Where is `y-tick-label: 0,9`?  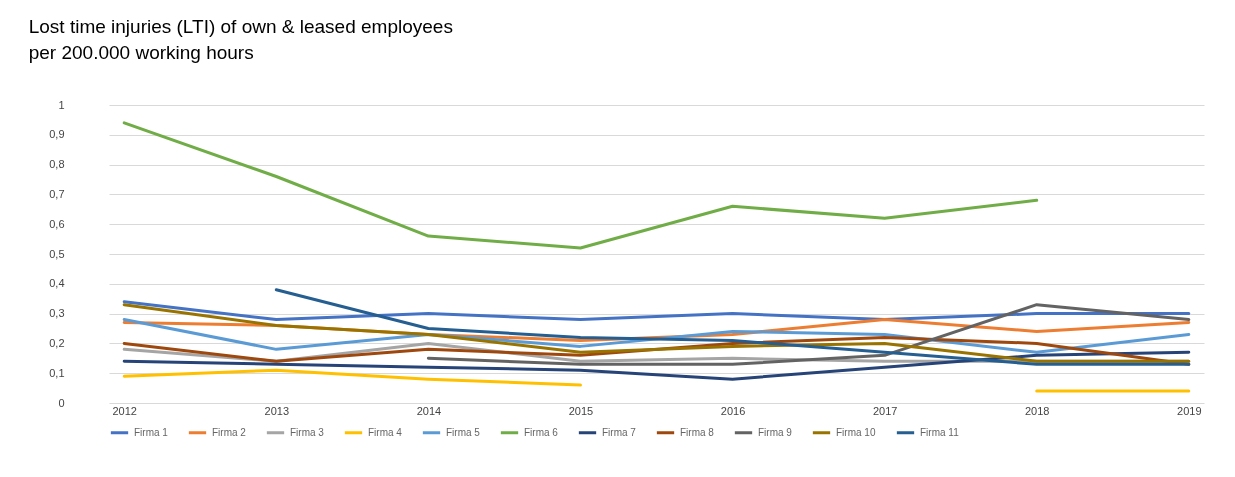
y-tick-label: 0,9 is located at coordinates (57, 134).